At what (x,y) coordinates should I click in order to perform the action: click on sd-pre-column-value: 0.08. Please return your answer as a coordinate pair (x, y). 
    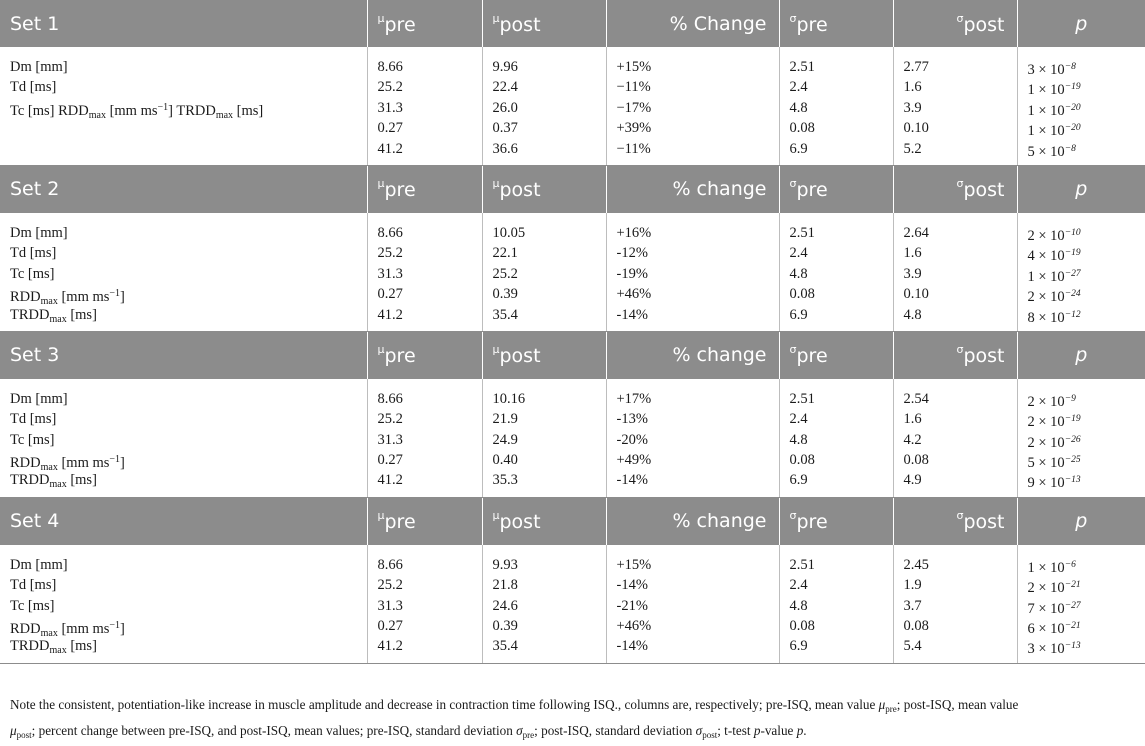
    Looking at the image, I should click on (841, 294).